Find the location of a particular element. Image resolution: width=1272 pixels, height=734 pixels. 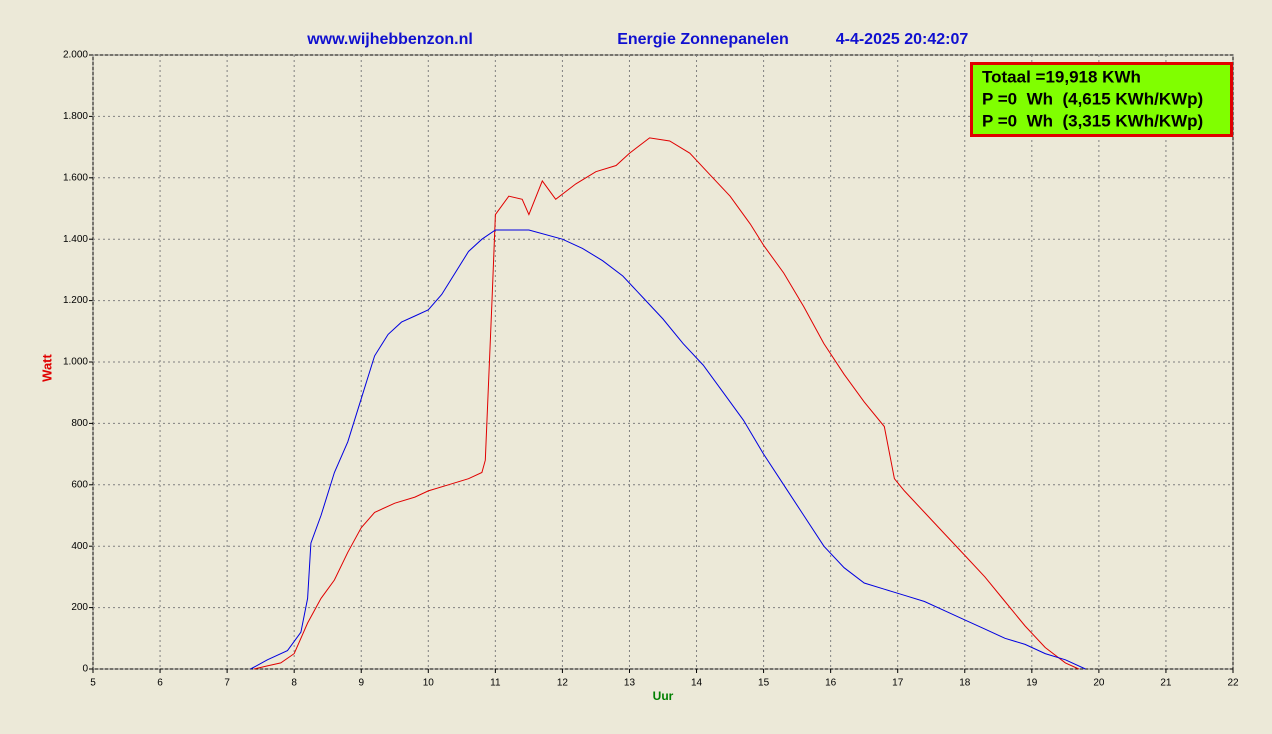

info-line: P =0 Wh (4,615 KWh/KWp) is located at coordinates (1092, 98).